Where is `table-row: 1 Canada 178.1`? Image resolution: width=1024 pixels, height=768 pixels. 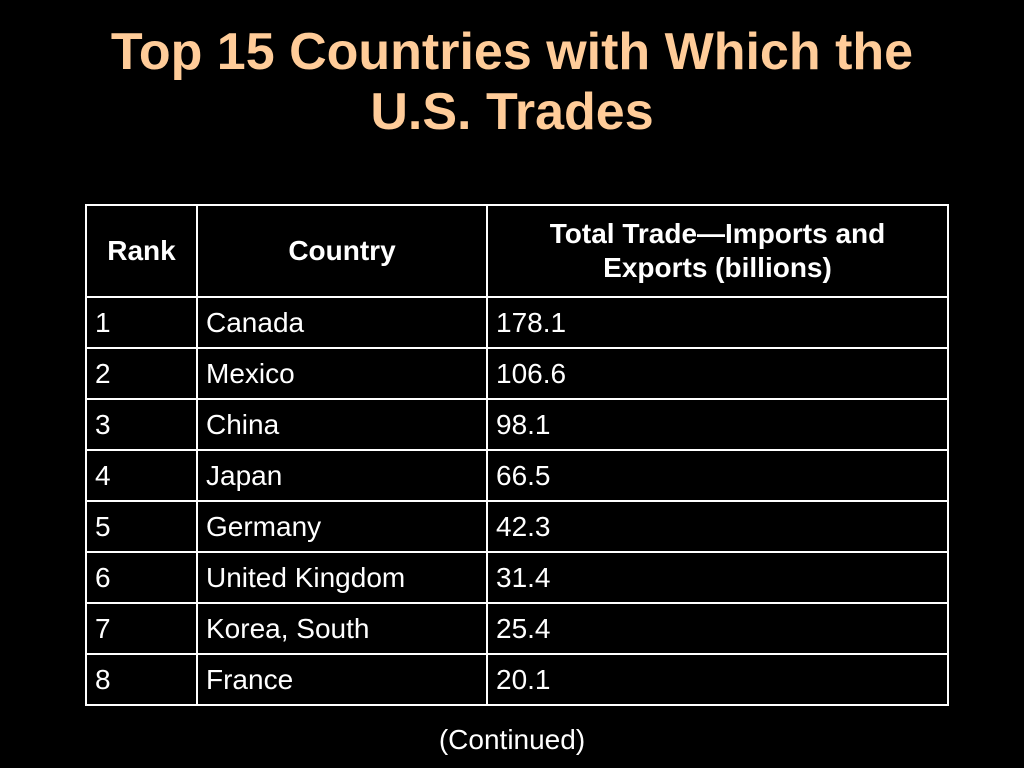
table-row: 1 Canada 178.1 is located at coordinates (517, 322).